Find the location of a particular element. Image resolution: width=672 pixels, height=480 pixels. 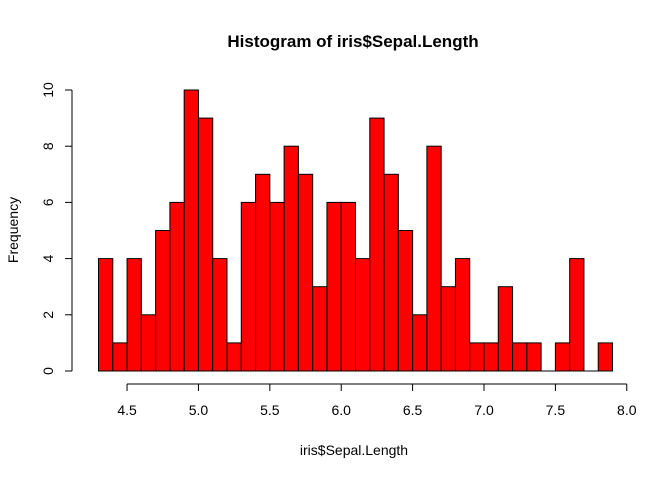

x-tick-label: 5.0 is located at coordinates (199, 410).